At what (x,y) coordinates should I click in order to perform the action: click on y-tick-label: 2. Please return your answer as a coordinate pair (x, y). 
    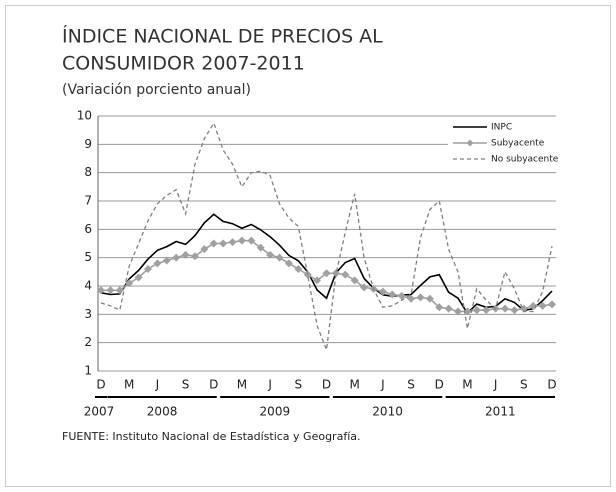
    Looking at the image, I should click on (88, 342).